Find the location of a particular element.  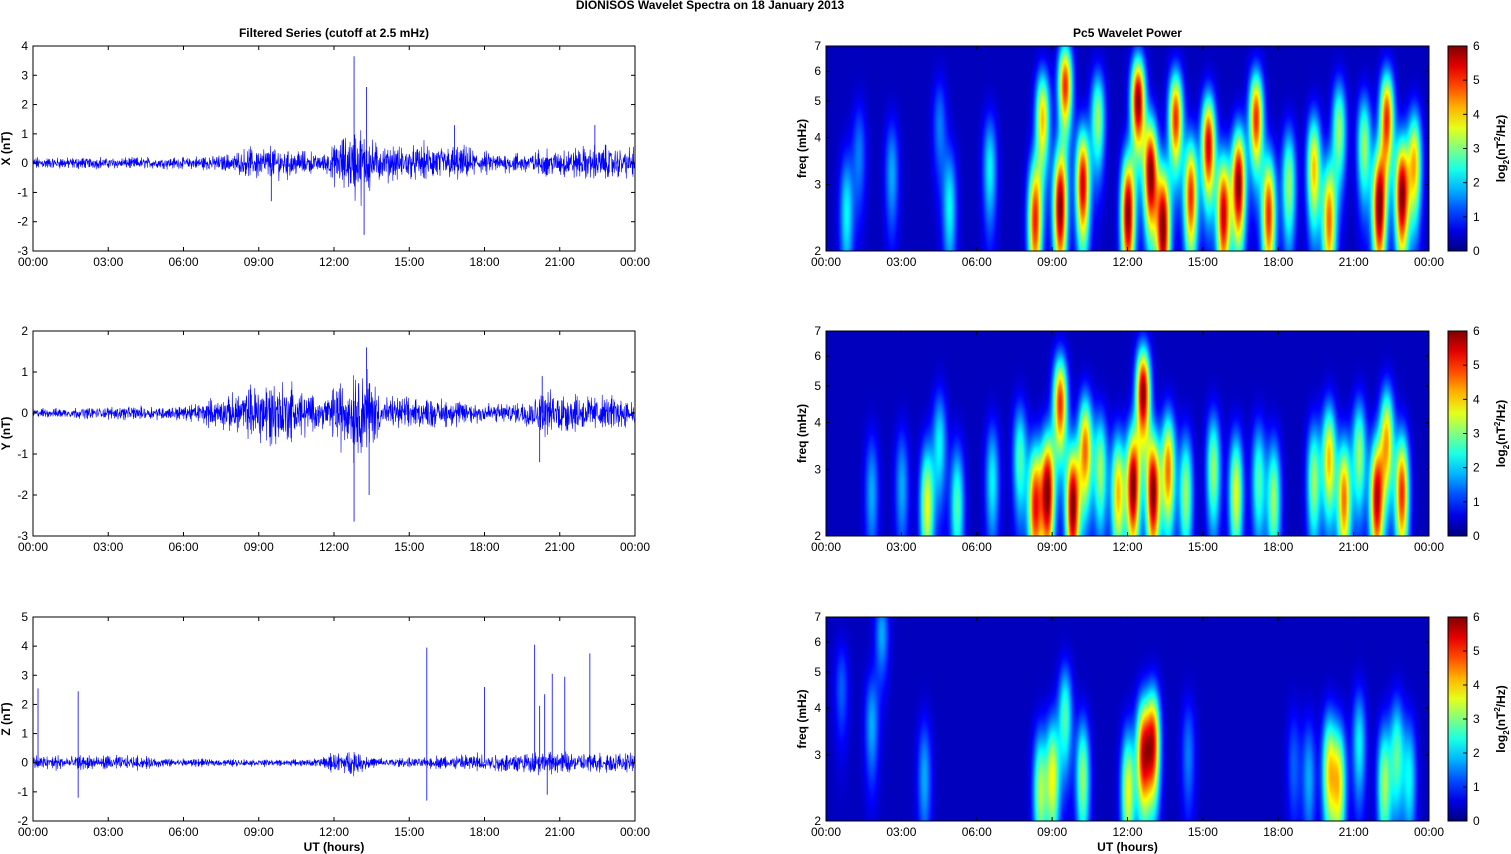

colorbar-tick-label: 6 is located at coordinates (1476, 617).